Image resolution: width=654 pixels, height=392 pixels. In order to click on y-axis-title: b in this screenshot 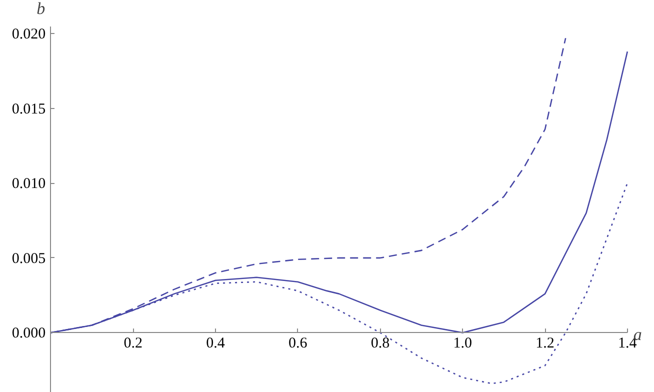, I will do `click(41, 9)`.